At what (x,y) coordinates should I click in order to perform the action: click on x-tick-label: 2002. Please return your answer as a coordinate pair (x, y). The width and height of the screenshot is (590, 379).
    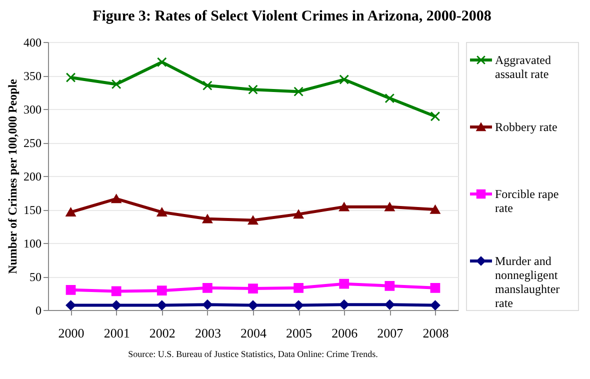
    Looking at the image, I should click on (162, 333).